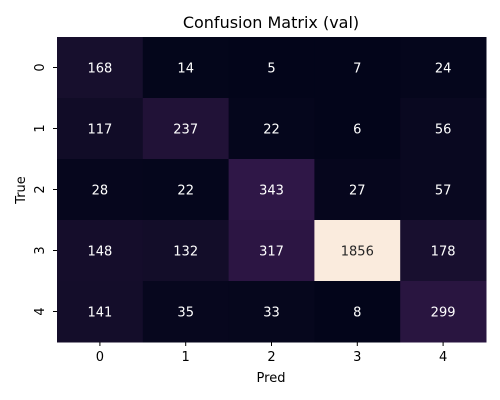 The height and width of the screenshot is (400, 500). I want to click on cell-value-label-1-2: 22, so click(271, 130).